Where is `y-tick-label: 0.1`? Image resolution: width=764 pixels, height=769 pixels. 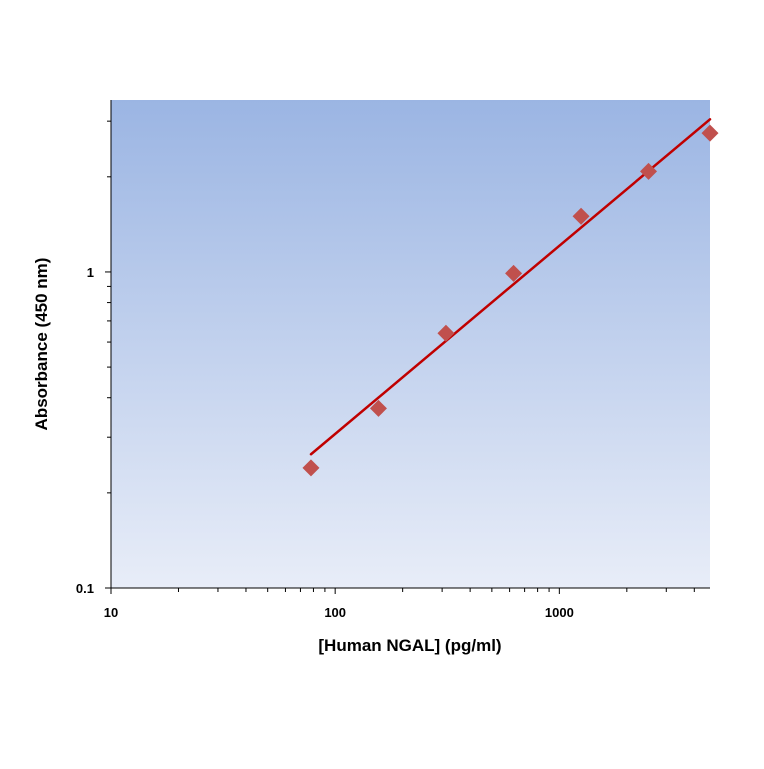
y-tick-label: 0.1 is located at coordinates (85, 588).